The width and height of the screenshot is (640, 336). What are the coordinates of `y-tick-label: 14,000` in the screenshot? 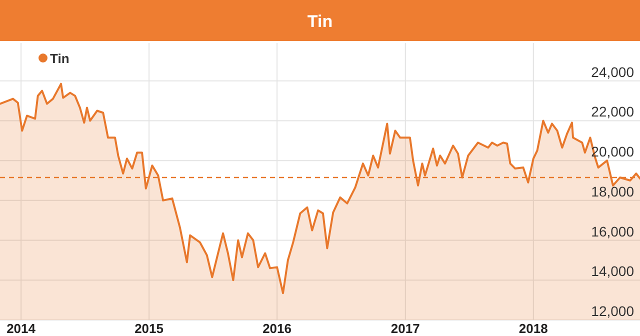 It's located at (612, 271).